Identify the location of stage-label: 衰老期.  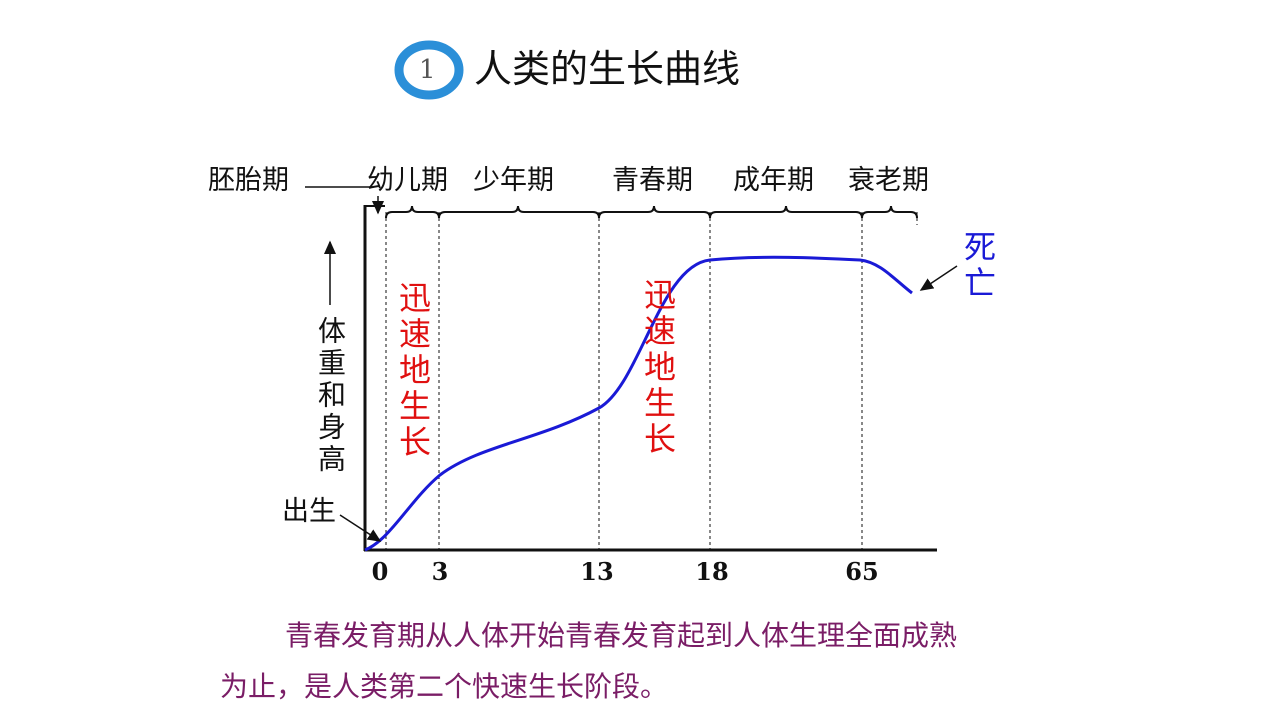
(888, 180).